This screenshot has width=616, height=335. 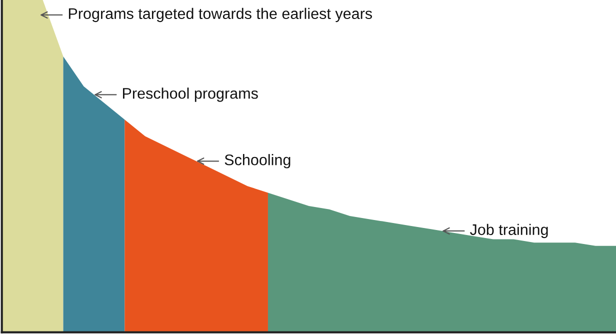 I want to click on annotation: Preschool programs, so click(x=190, y=95).